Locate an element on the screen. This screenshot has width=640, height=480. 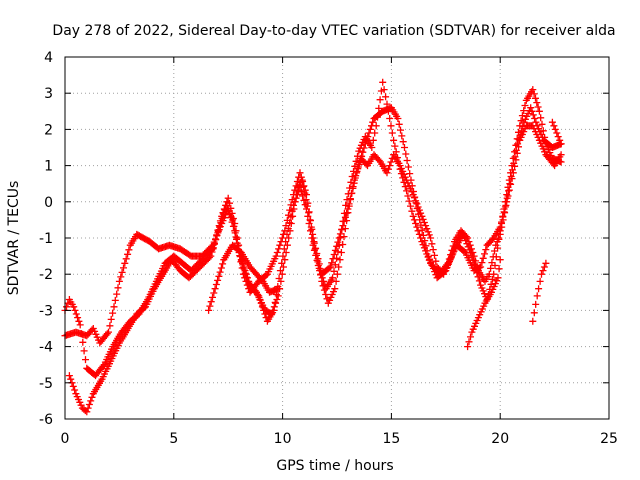
y-tick-label: 0 is located at coordinates (48, 203).